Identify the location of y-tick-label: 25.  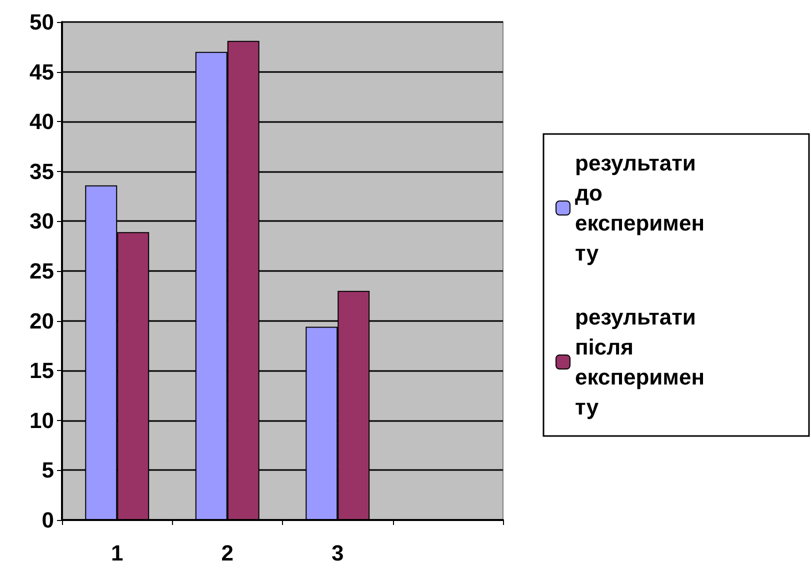
(42, 271).